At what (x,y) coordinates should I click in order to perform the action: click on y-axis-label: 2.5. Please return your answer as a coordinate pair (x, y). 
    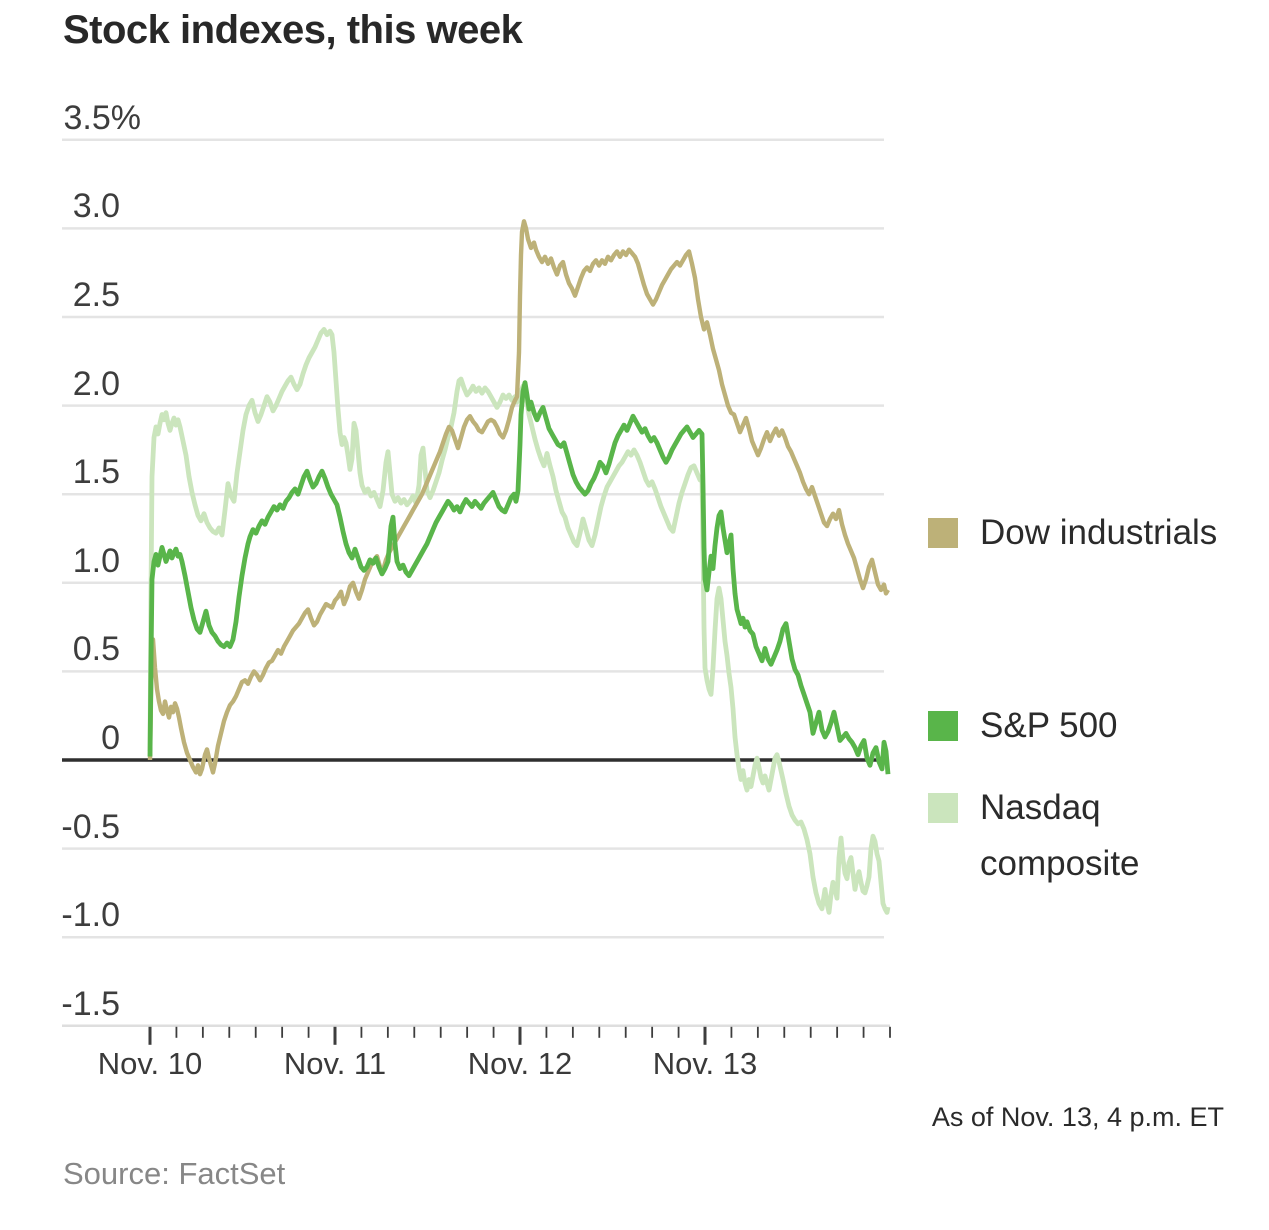
    Looking at the image, I should click on (96, 295).